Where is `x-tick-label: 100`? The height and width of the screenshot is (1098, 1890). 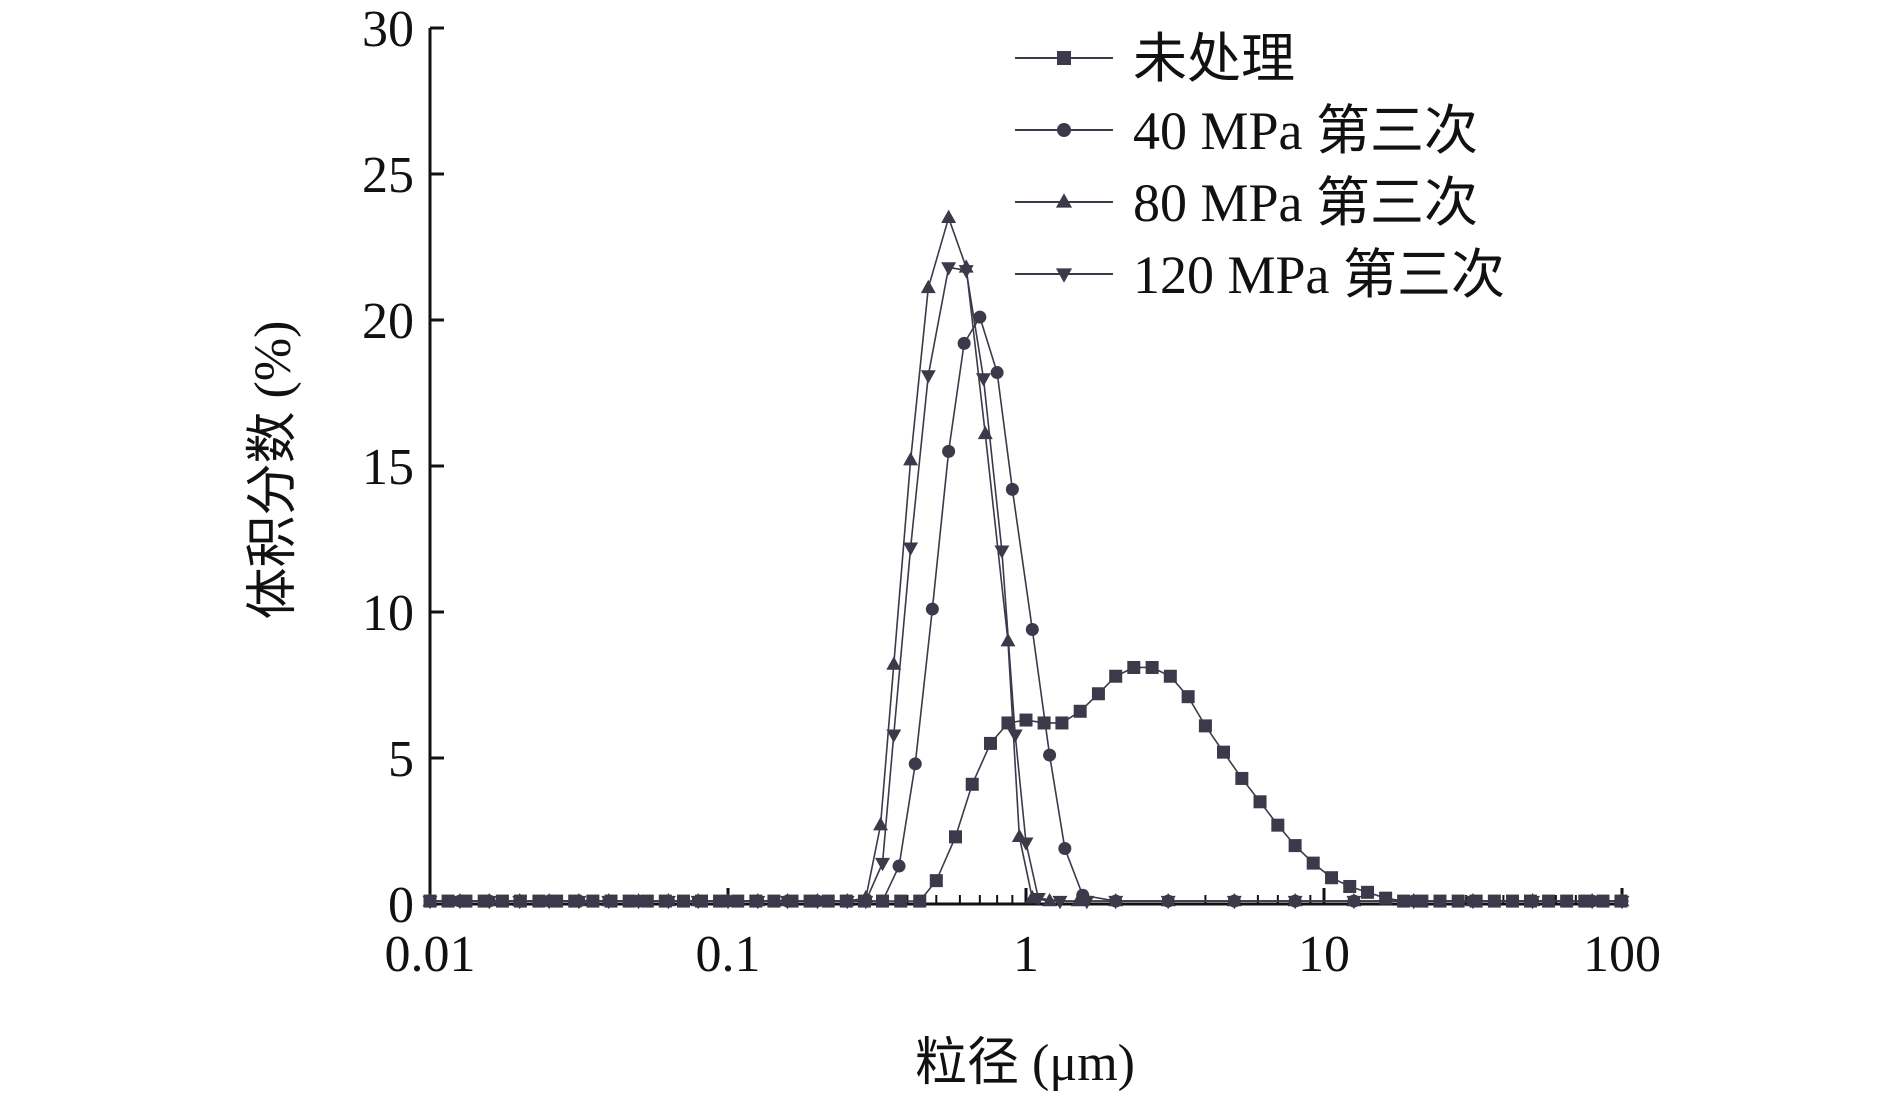
x-tick-label: 100 is located at coordinates (1622, 954).